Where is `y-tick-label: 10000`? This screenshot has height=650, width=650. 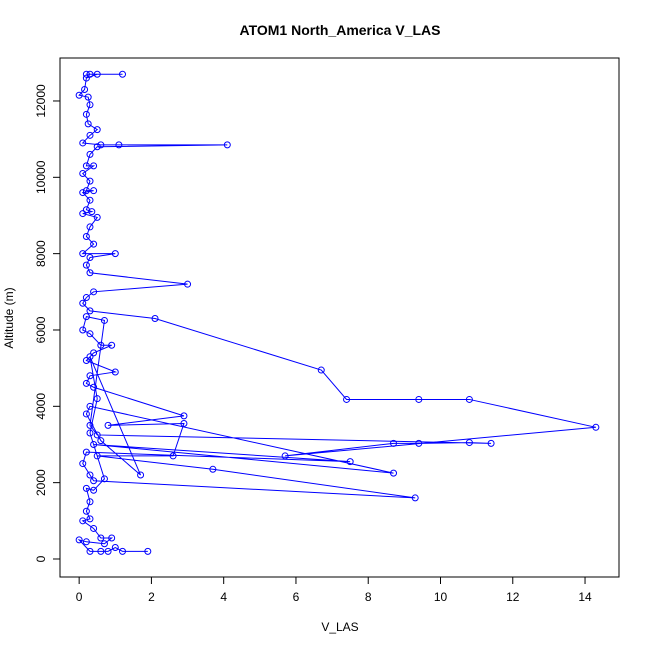 y-tick-label: 10000 is located at coordinates (41, 177).